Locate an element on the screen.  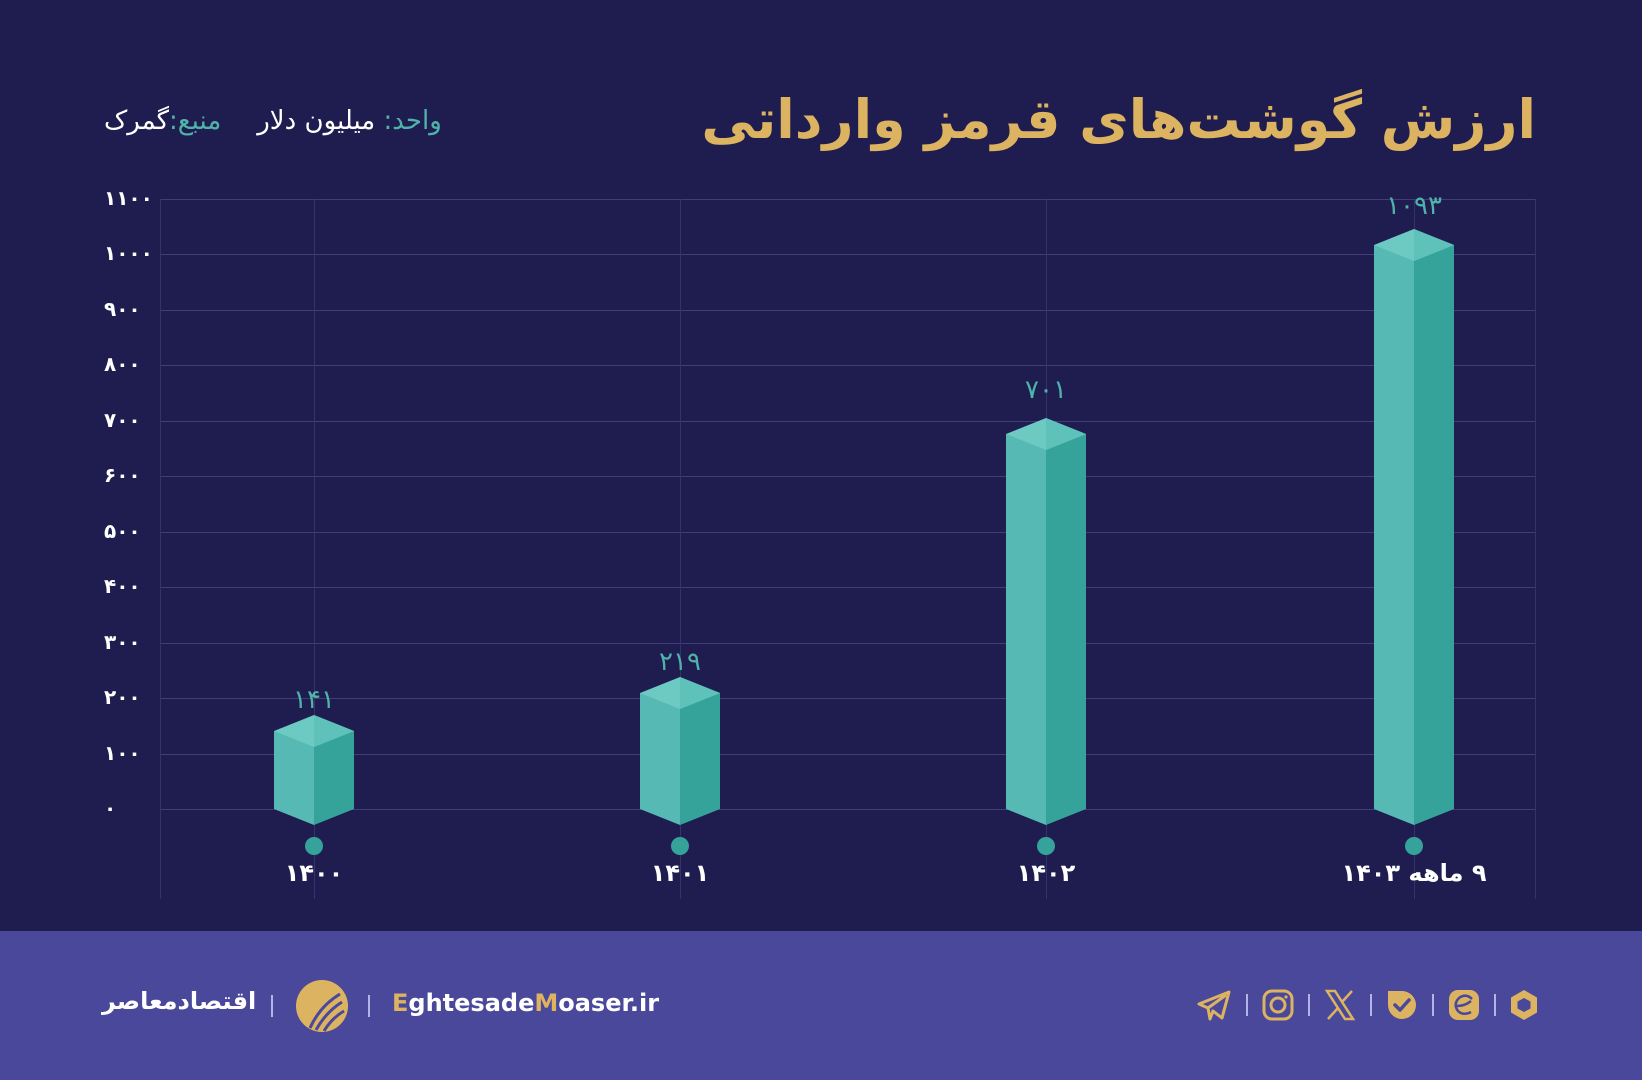
brand-logo-icon is located at coordinates (322, 1006).